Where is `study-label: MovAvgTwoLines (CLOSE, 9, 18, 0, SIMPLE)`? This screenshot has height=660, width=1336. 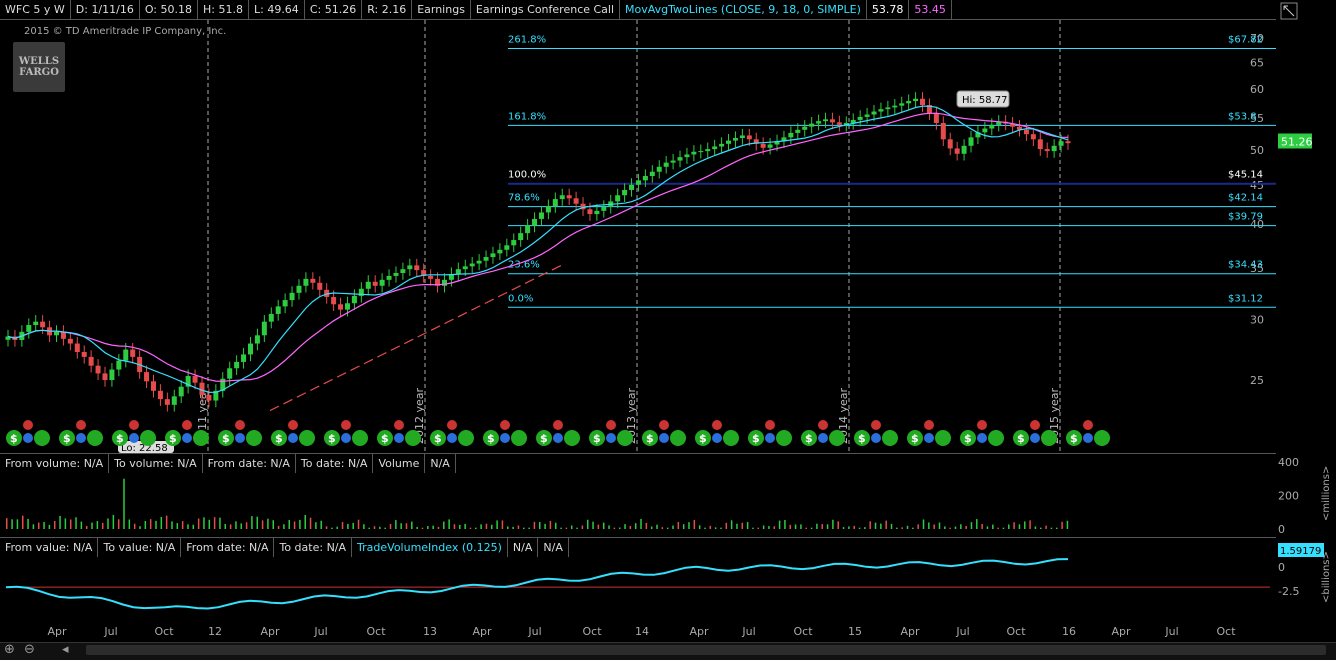
study-label: MovAvgTwoLines (CLOSE, 9, 18, 0, SIMPLE) is located at coordinates (743, 9).